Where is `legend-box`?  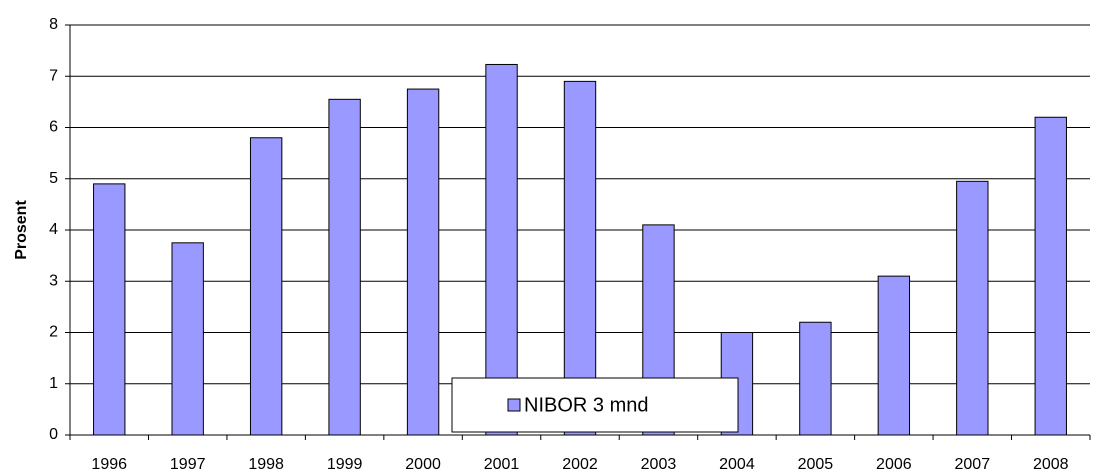
legend-box is located at coordinates (595, 405).